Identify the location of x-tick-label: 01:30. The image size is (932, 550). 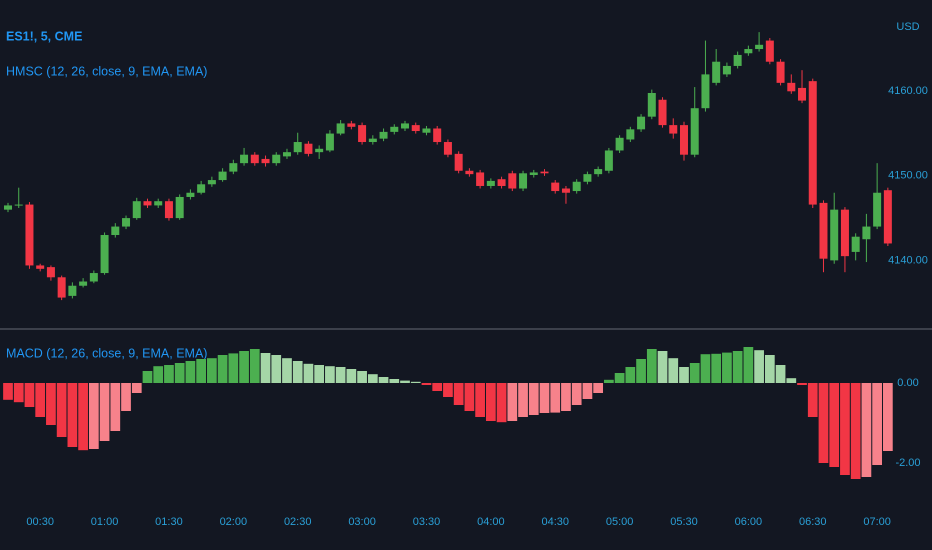
(169, 522).